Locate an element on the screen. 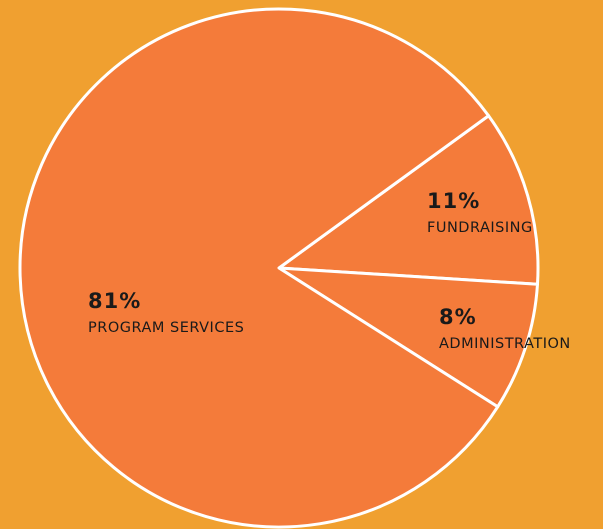 This screenshot has width=603, height=529. slice-value-label: 81% is located at coordinates (114, 301).